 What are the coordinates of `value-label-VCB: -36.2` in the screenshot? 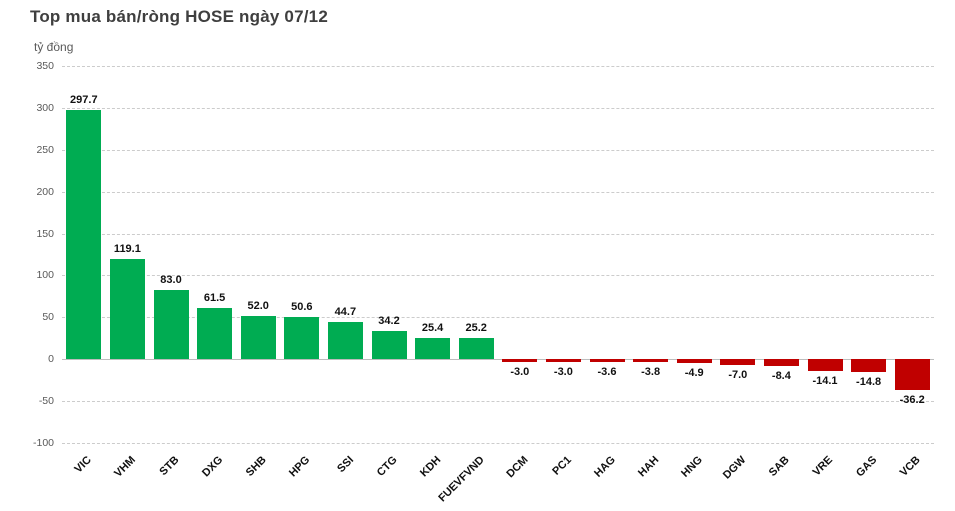 It's located at (912, 399).